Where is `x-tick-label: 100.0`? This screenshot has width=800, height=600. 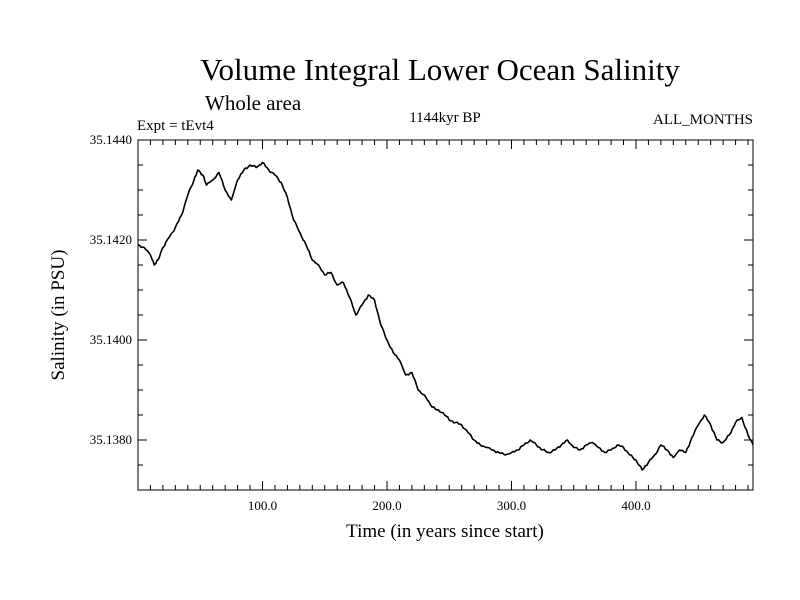 x-tick-label: 100.0 is located at coordinates (262, 505).